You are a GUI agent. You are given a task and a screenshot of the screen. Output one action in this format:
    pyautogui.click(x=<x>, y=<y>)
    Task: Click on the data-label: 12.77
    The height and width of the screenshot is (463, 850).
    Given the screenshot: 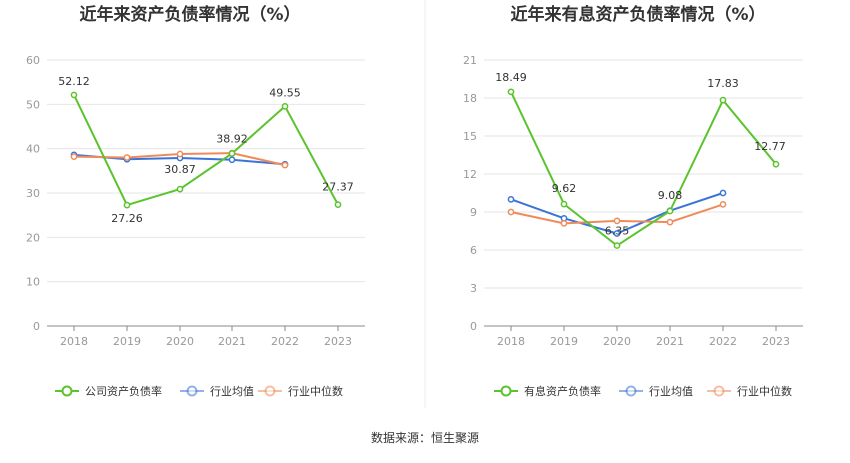 What is the action you would take?
    pyautogui.click(x=770, y=146)
    